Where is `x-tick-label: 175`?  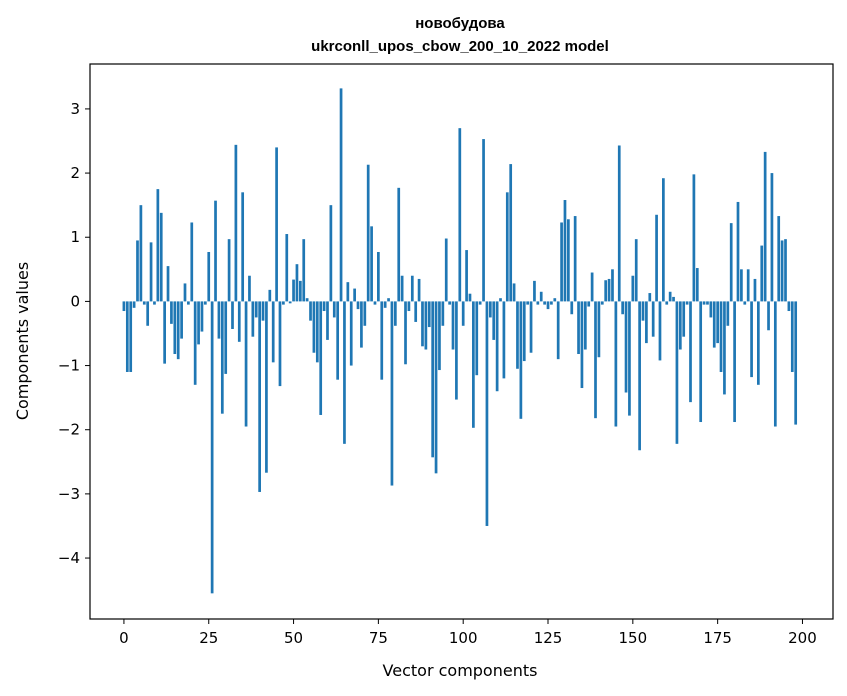
x-tick-label: 175 is located at coordinates (717, 638).